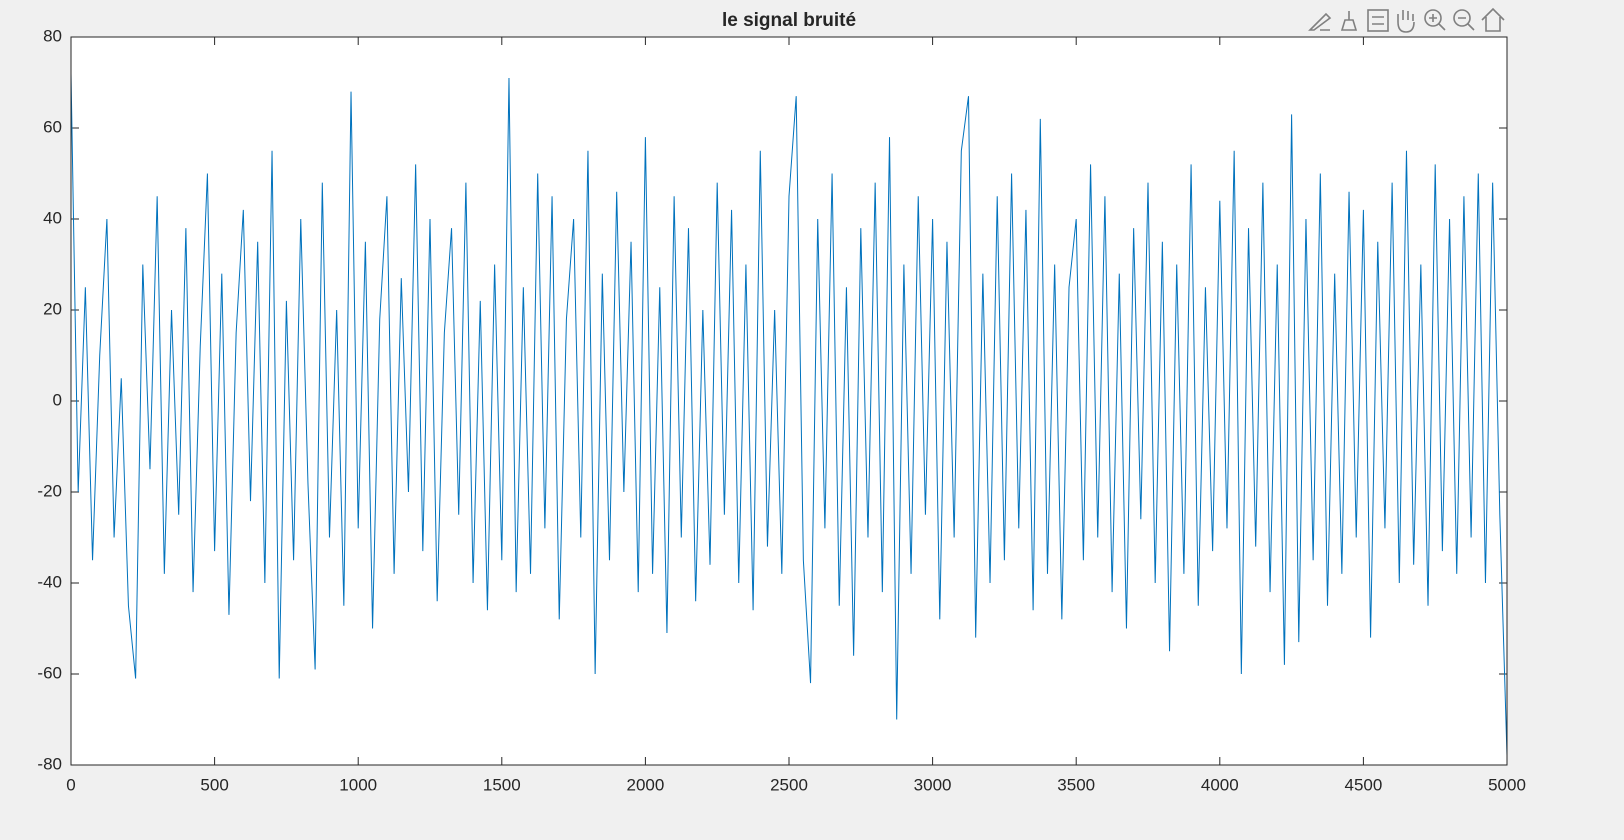 The width and height of the screenshot is (1624, 840). What do you see at coordinates (49, 763) in the screenshot?
I see `y-tick-label: -80` at bounding box center [49, 763].